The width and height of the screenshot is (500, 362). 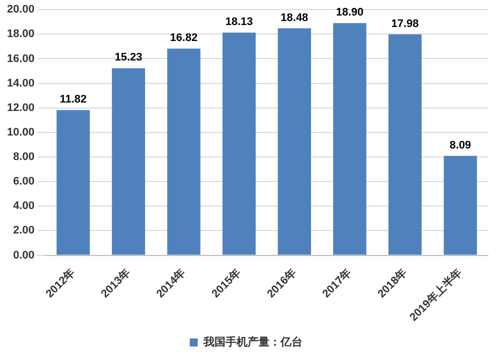 What do you see at coordinates (20, 83) in the screenshot?
I see `y-tick-label: 14.00` at bounding box center [20, 83].